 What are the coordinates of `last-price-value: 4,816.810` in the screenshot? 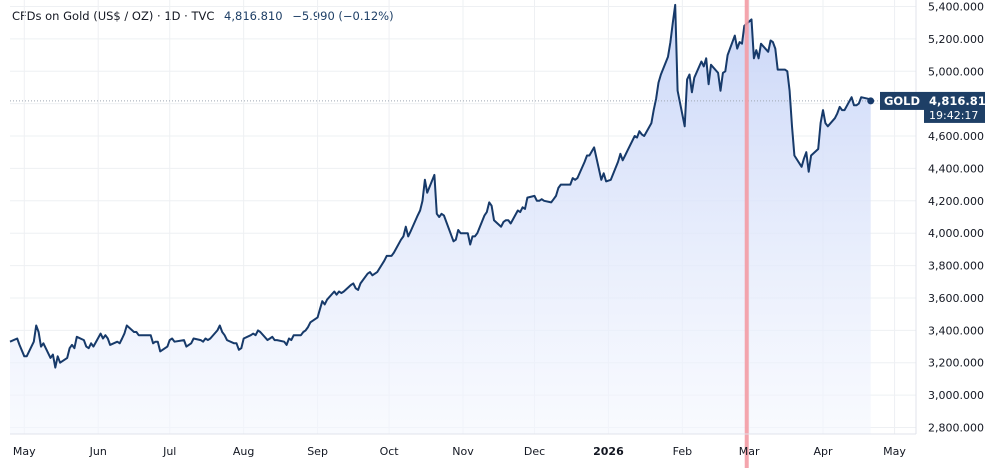 It's located at (253, 16).